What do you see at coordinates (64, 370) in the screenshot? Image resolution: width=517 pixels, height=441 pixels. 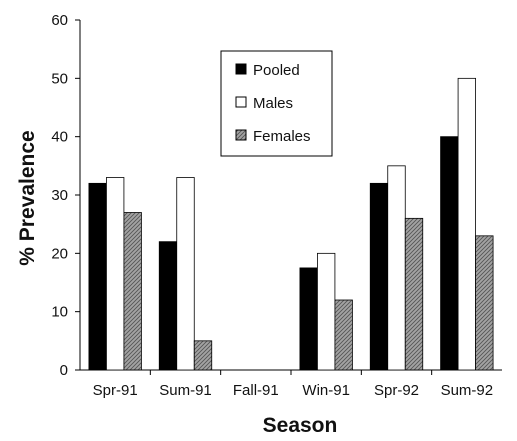 I see `y-tick-label: 0` at bounding box center [64, 370].